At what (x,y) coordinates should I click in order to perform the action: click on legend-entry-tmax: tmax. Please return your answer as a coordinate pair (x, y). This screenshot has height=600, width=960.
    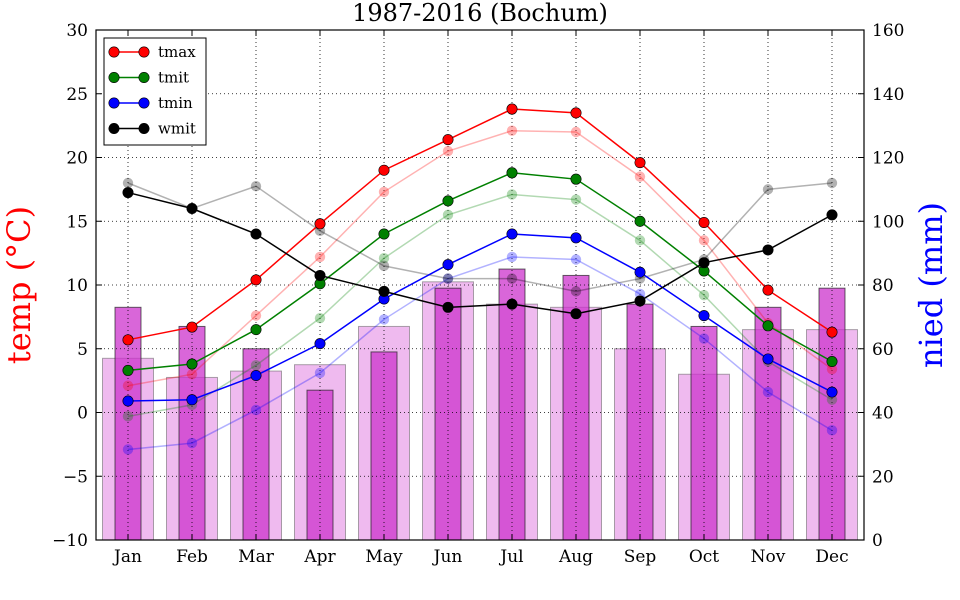
    Looking at the image, I should click on (152, 52).